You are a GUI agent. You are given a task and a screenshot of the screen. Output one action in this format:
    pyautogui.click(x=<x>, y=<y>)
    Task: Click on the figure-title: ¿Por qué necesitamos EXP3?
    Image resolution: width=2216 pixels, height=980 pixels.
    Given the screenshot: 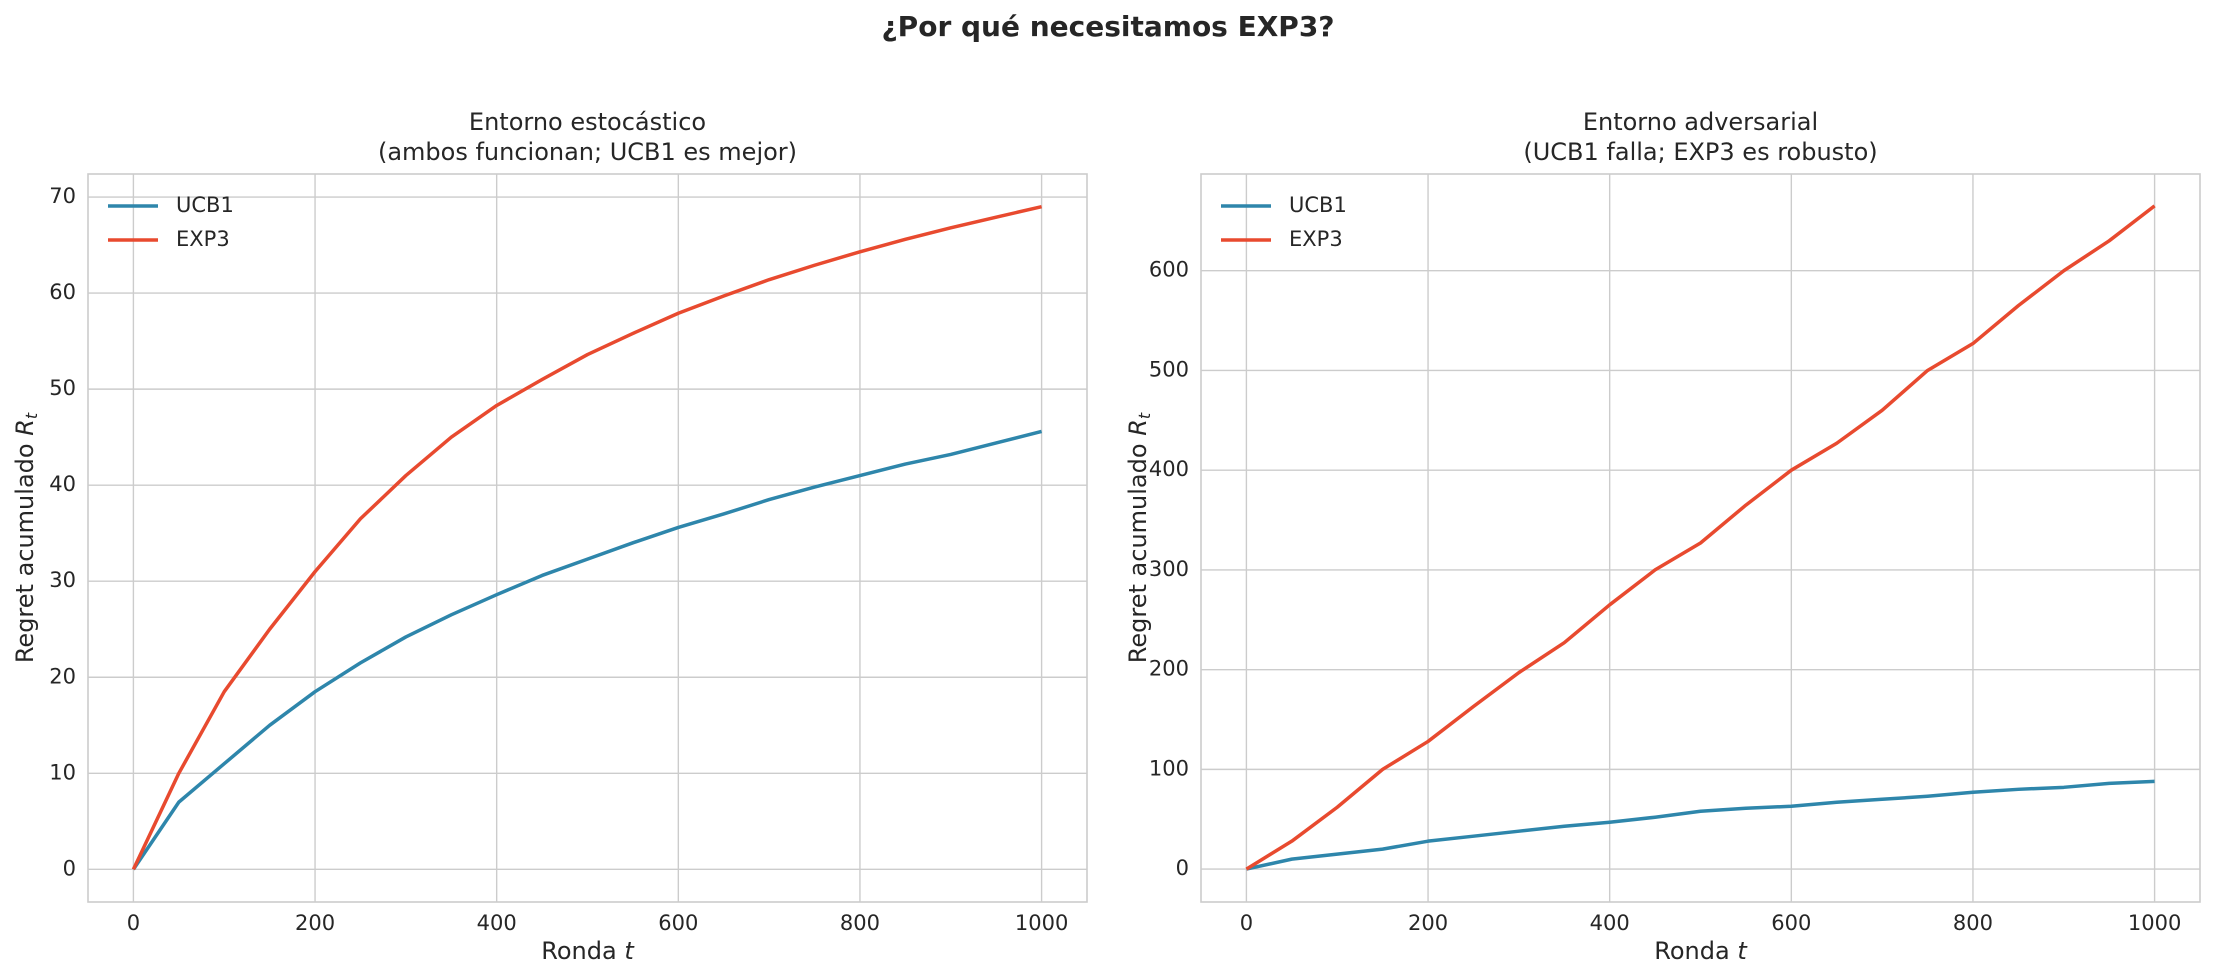 What is the action you would take?
    pyautogui.click(x=1107, y=26)
    